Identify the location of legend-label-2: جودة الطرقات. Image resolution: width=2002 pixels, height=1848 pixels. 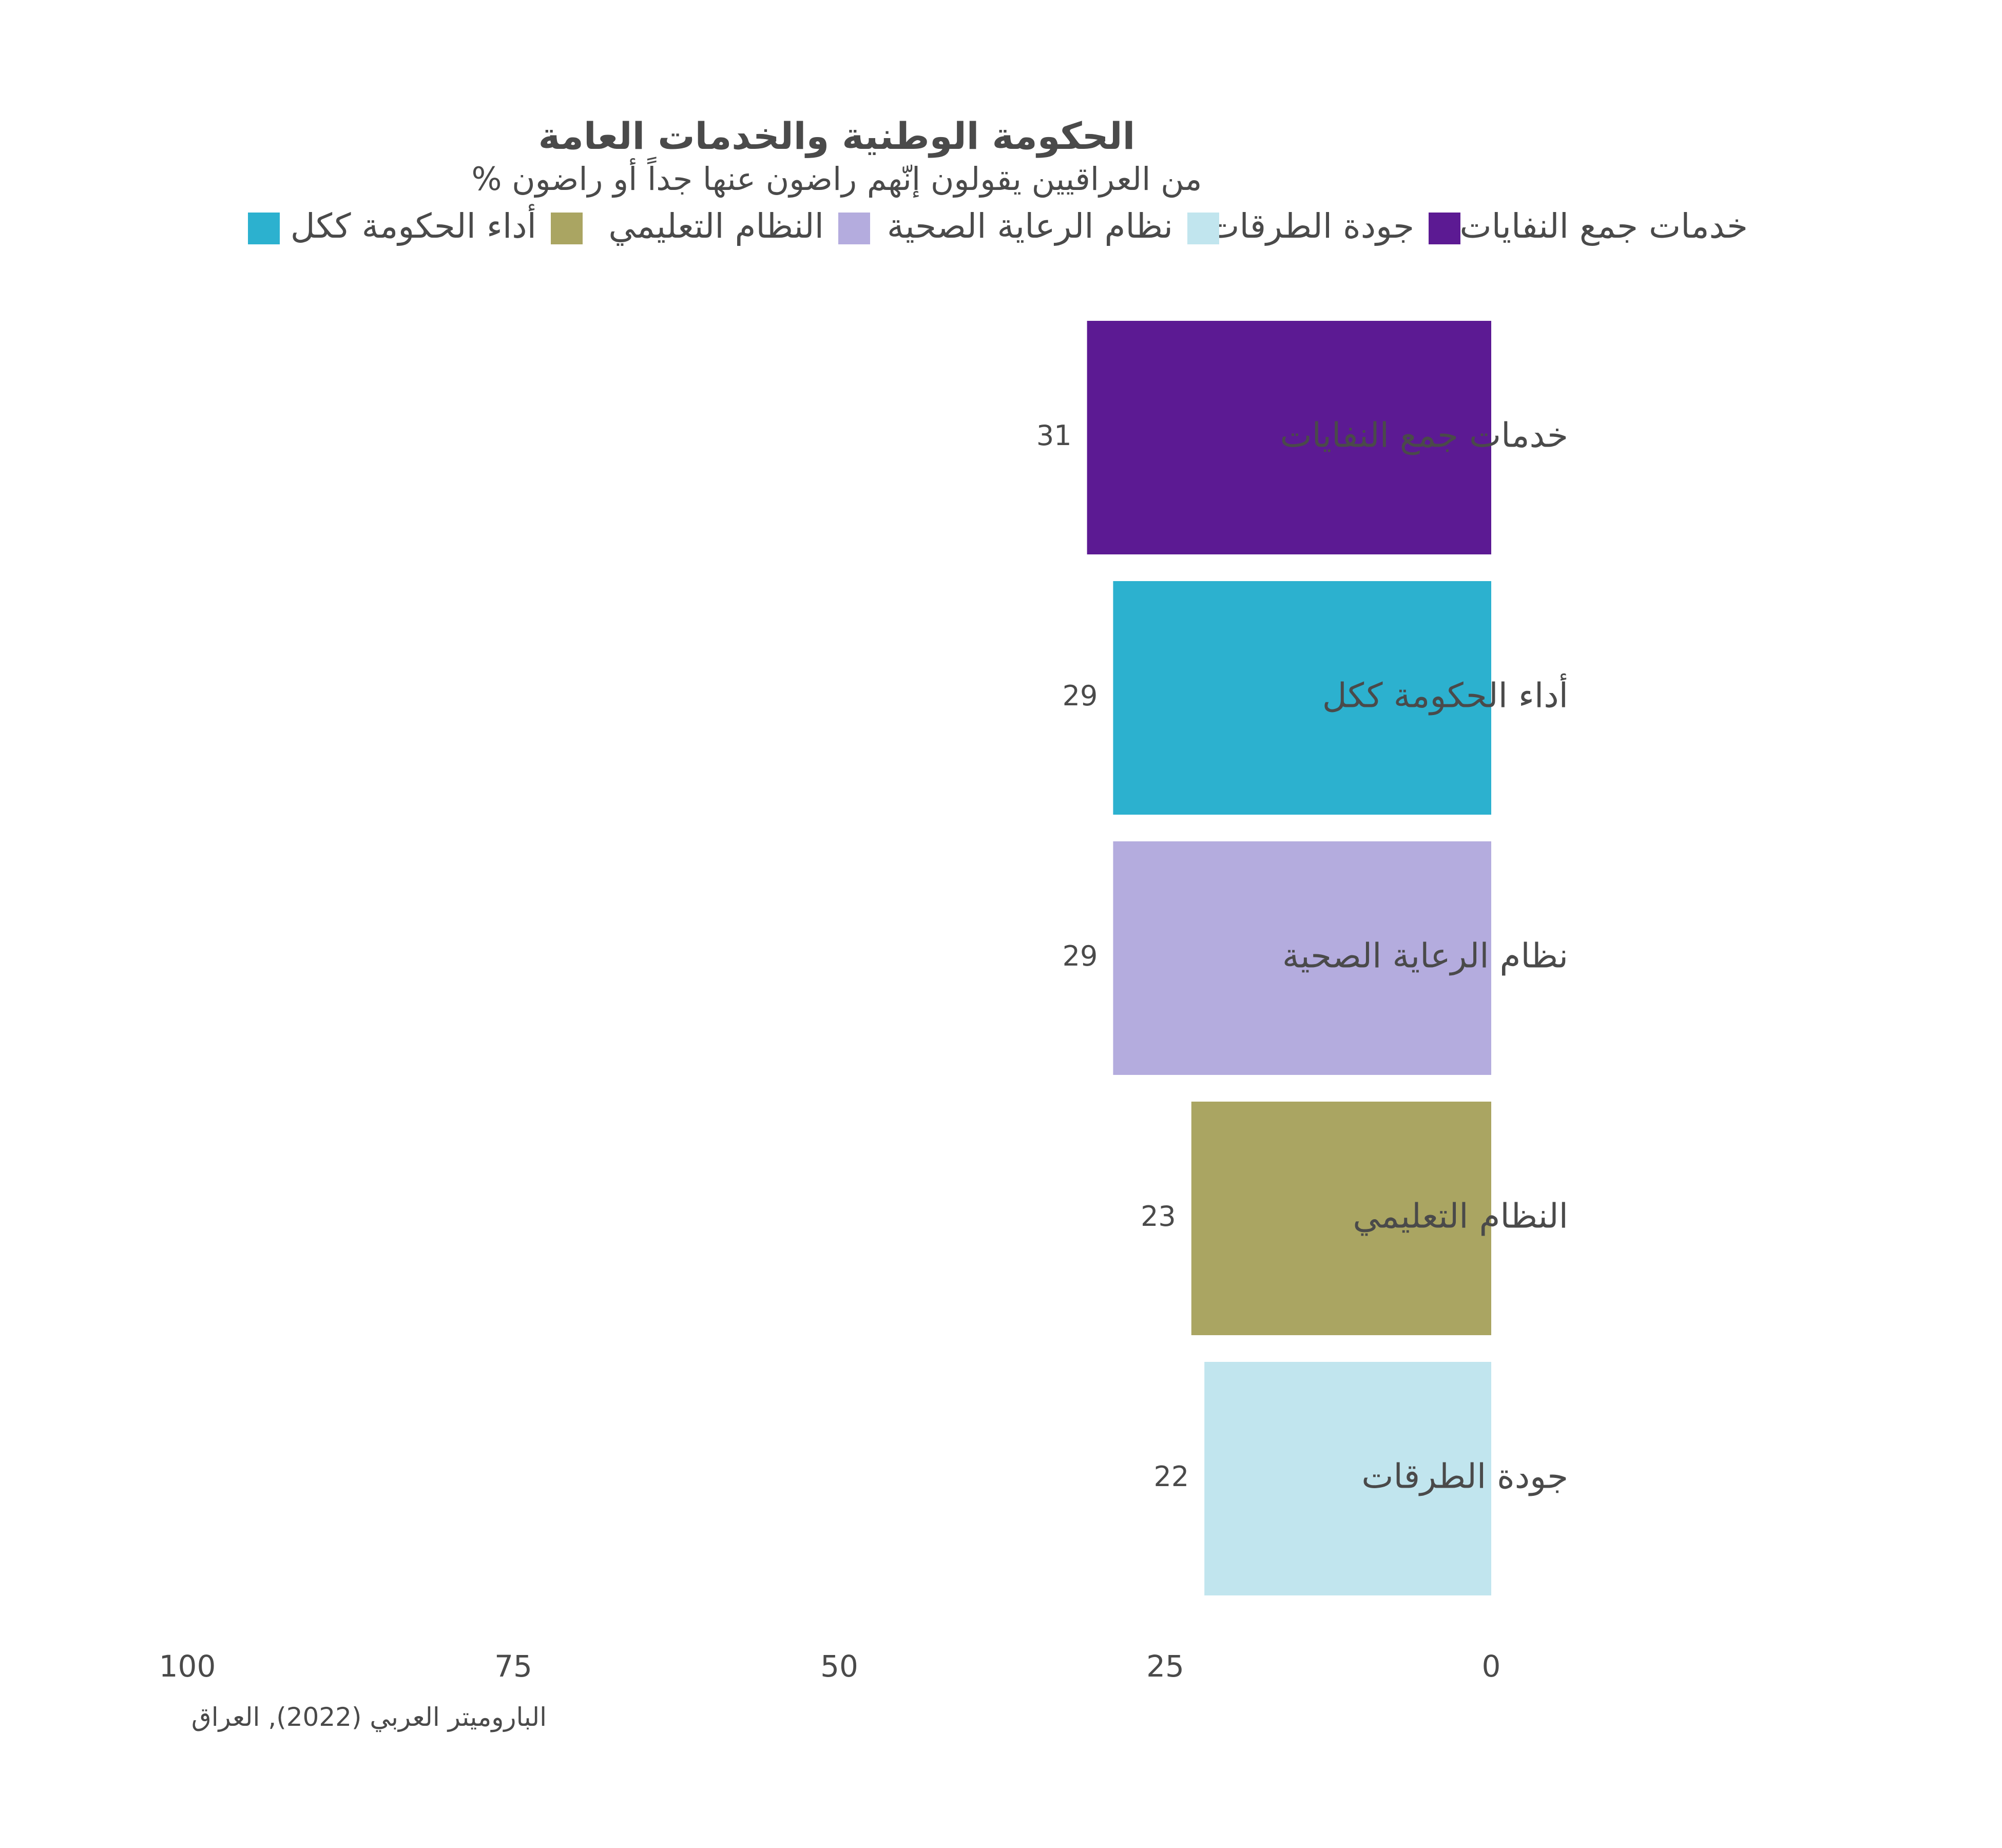
(1310, 226).